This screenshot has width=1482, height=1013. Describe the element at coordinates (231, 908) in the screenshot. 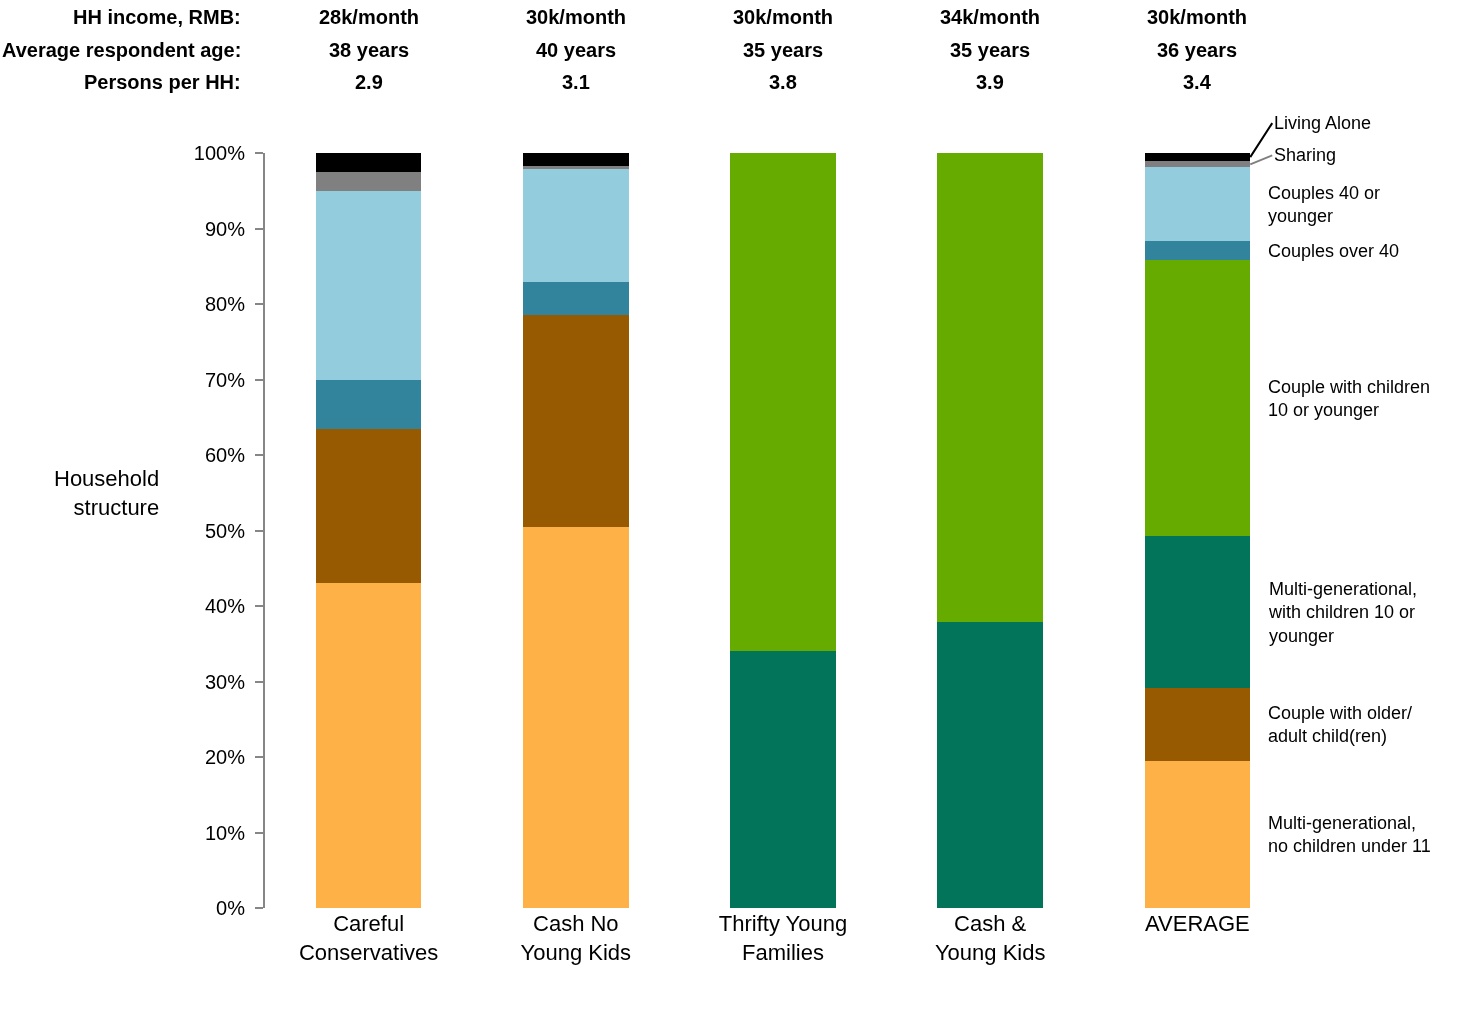

I see `y-tick-label: 0%` at that location.